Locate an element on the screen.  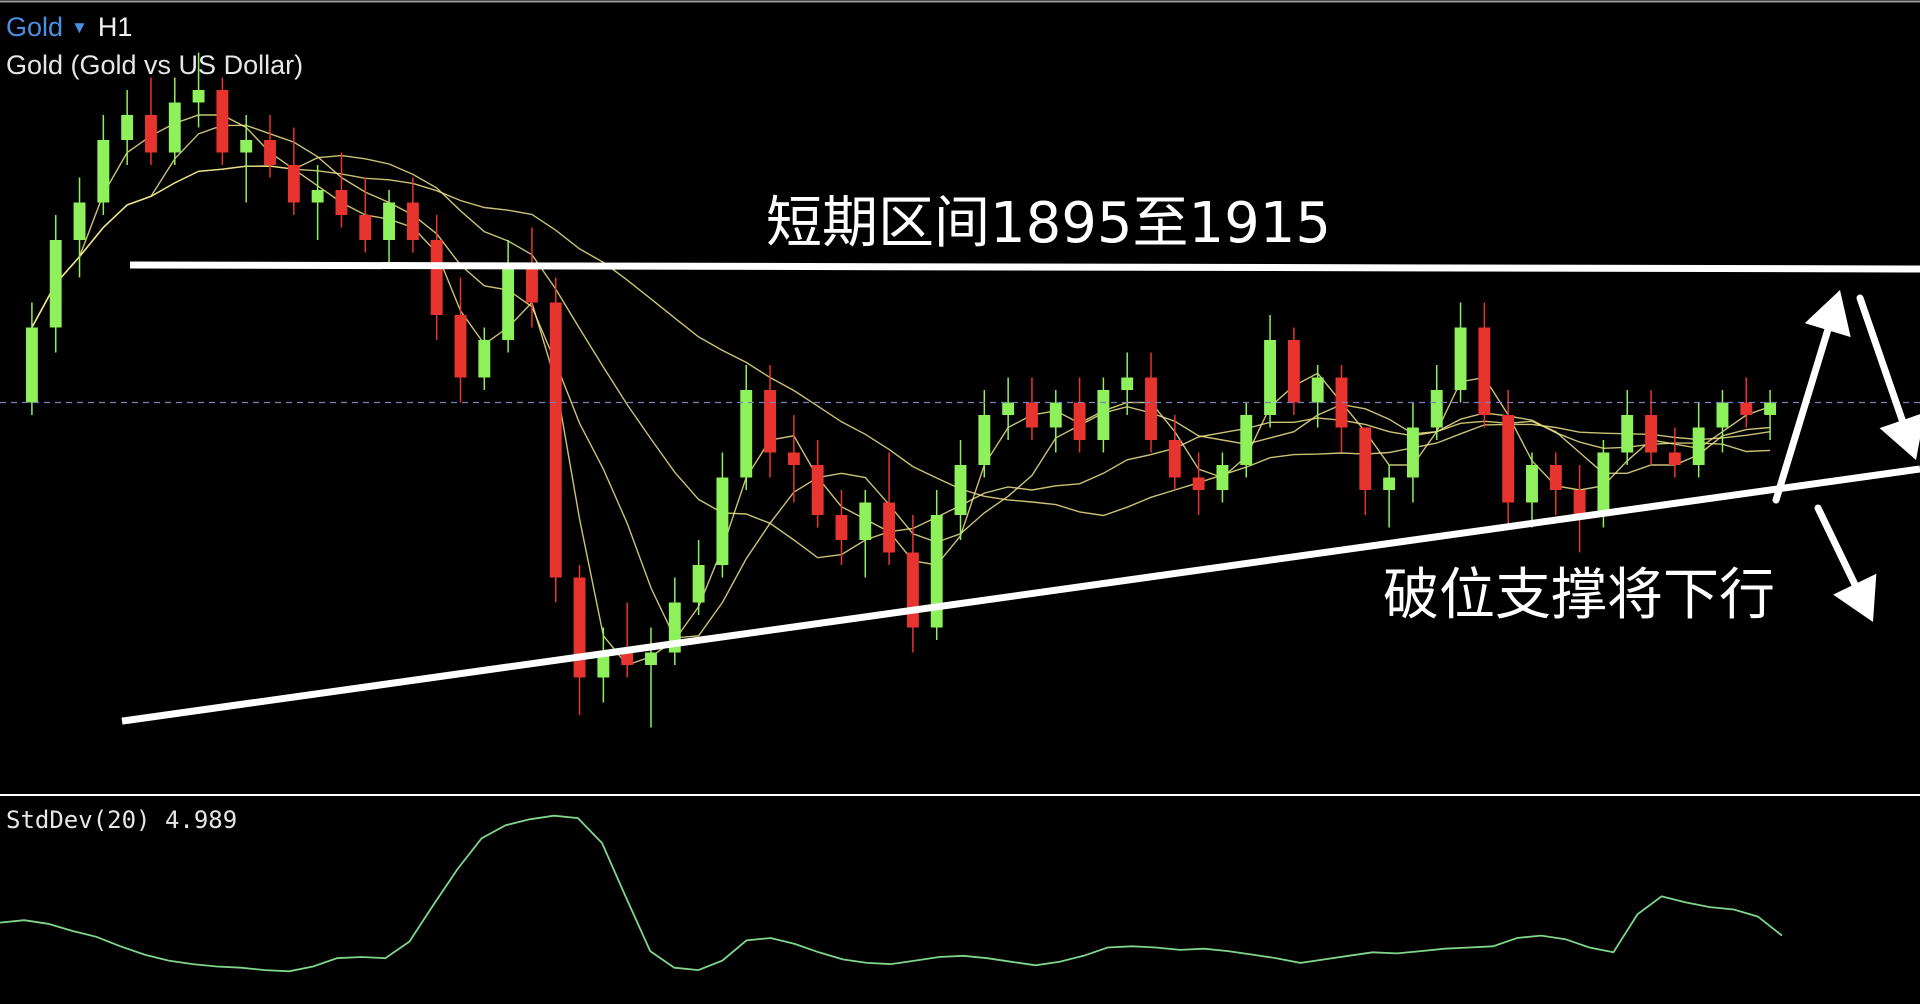
stddev-line is located at coordinates (891, 893).